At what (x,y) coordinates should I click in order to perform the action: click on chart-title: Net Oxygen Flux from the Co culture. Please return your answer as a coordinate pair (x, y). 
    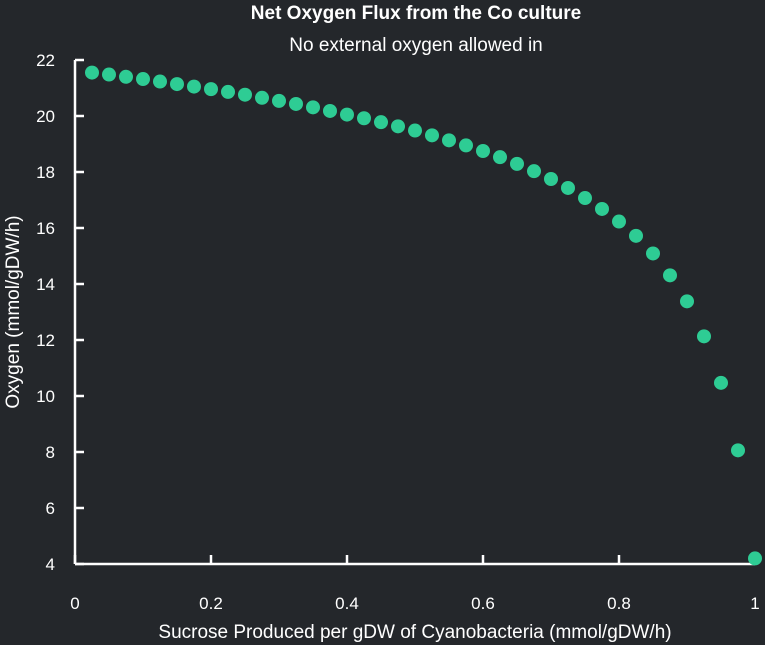
    Looking at the image, I should click on (416, 13).